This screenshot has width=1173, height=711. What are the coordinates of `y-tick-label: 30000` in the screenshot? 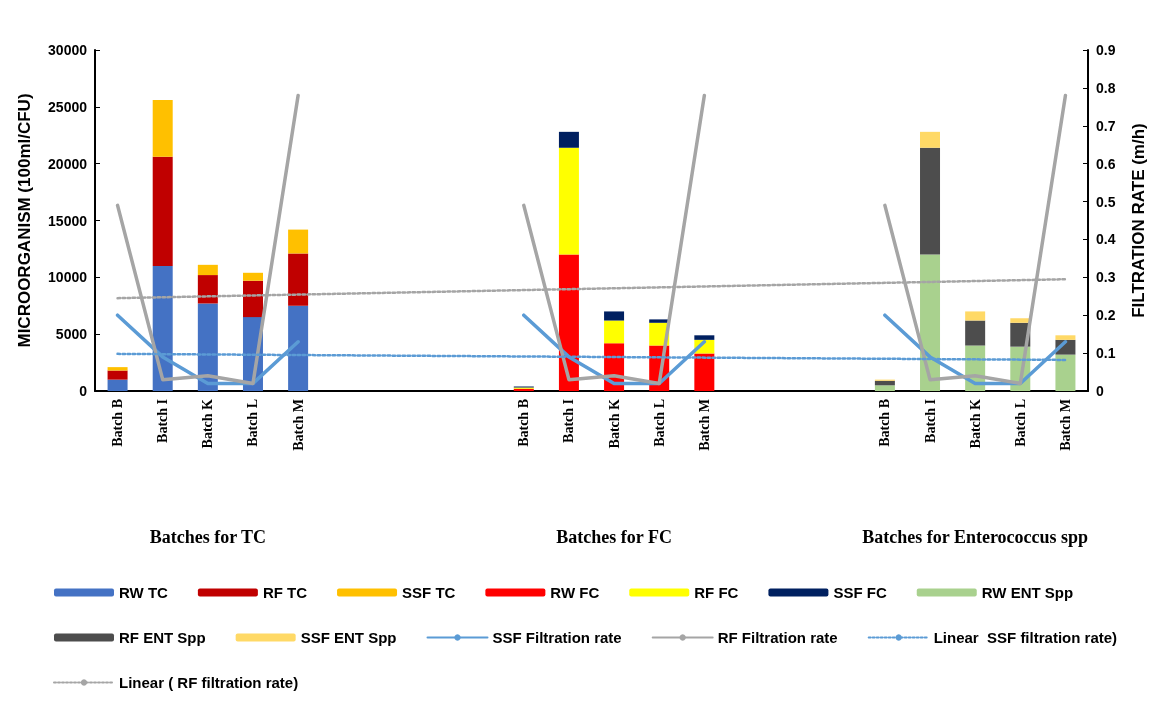 It's located at (68, 50).